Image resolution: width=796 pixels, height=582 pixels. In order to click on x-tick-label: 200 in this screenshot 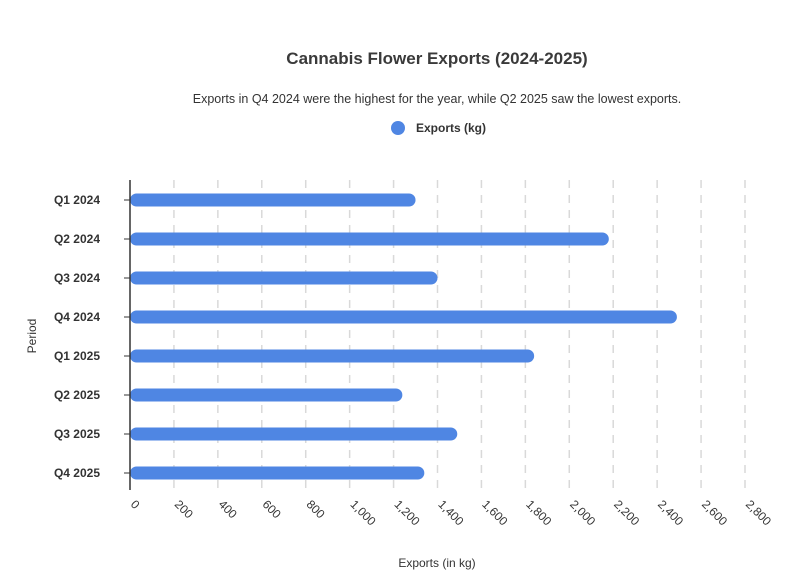, I will do `click(184, 509)`.